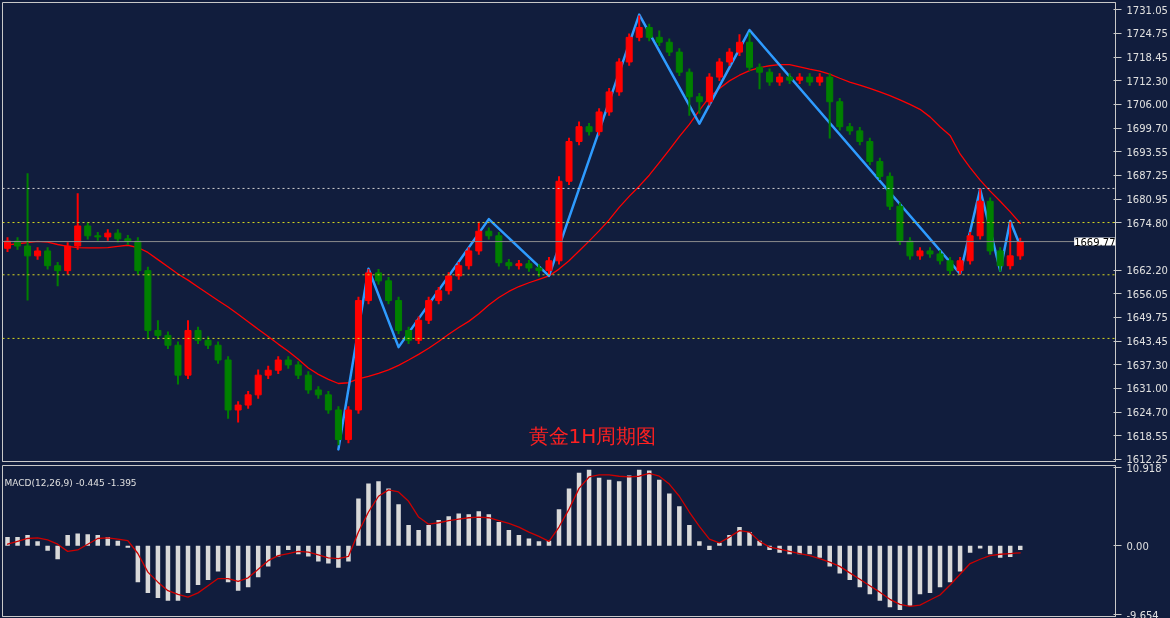 The image size is (1170, 618). What do you see at coordinates (1147, 105) in the screenshot?
I see `y-tick-label: 1706.00` at bounding box center [1147, 105].